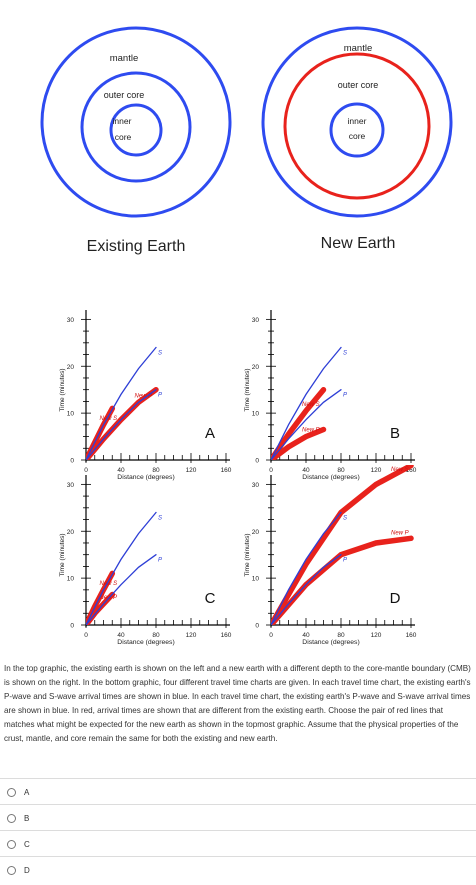  I want to click on new-earth-diagram: mantle outer core inner core New Earth, so click(357, 139).